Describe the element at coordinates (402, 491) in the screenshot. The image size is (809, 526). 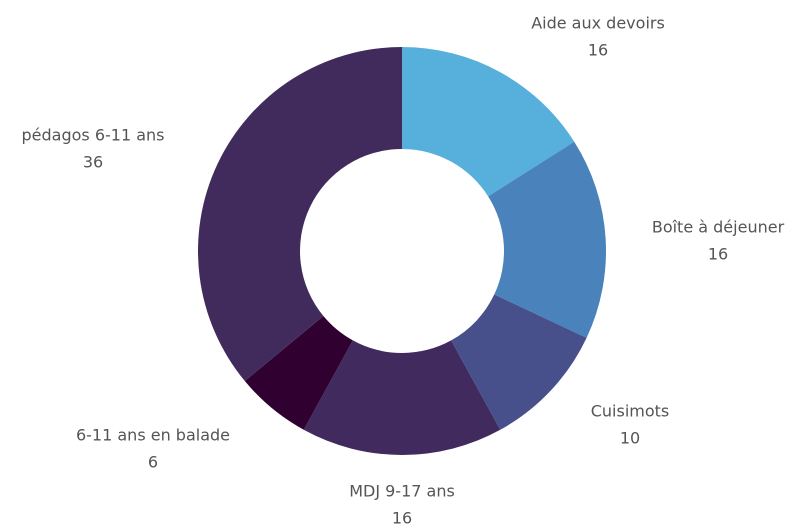
I see `slice-label: MDJ 9-17 ans` at that location.